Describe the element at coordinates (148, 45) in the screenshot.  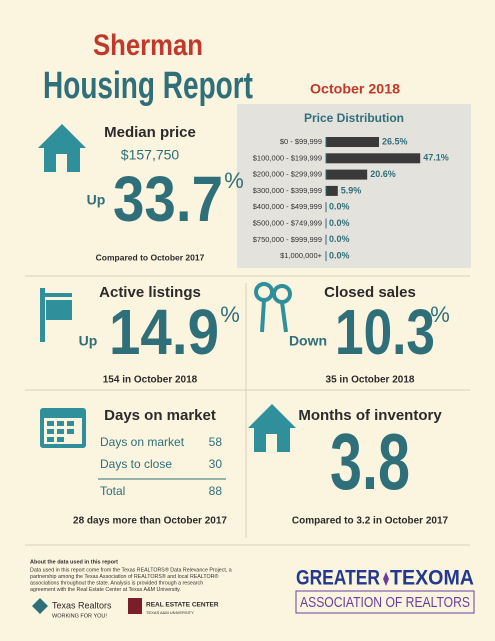
I see `title: Sherman` at that location.